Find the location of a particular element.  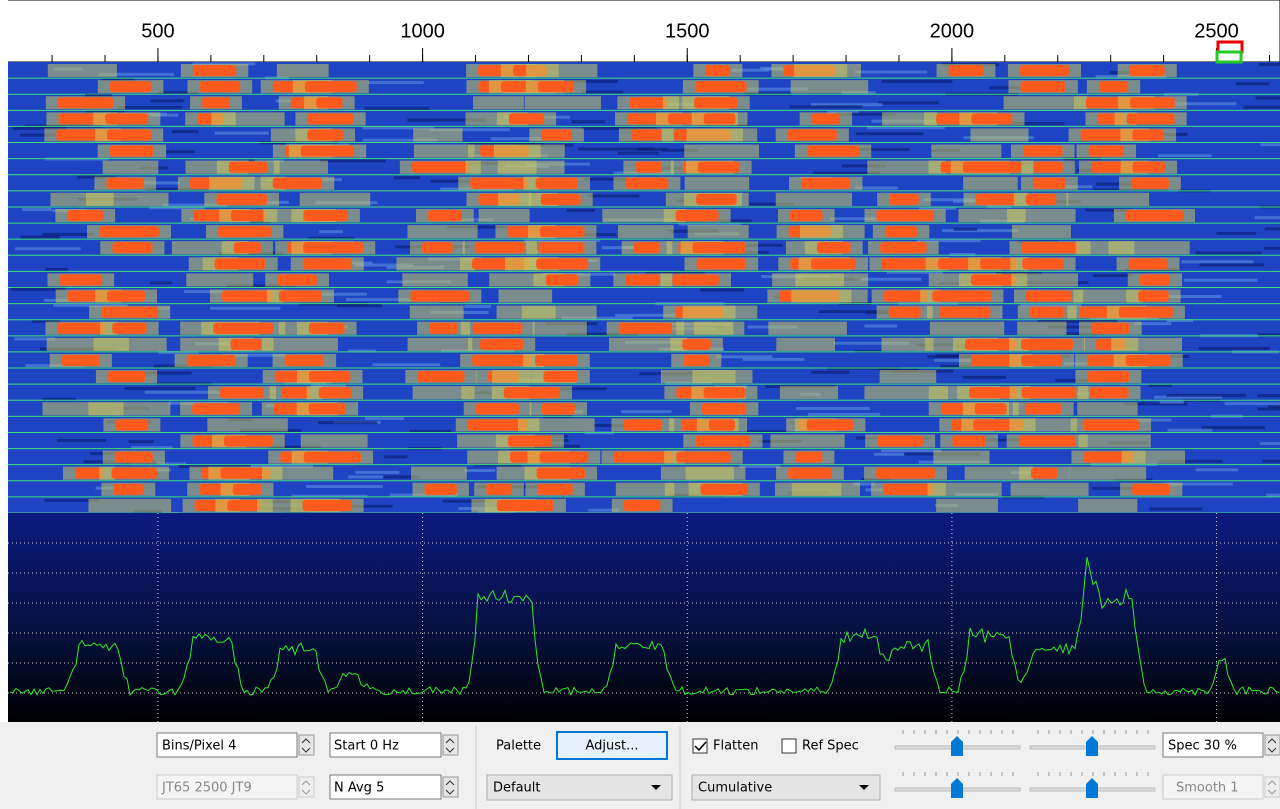

palette-combo: Default is located at coordinates (579, 787).